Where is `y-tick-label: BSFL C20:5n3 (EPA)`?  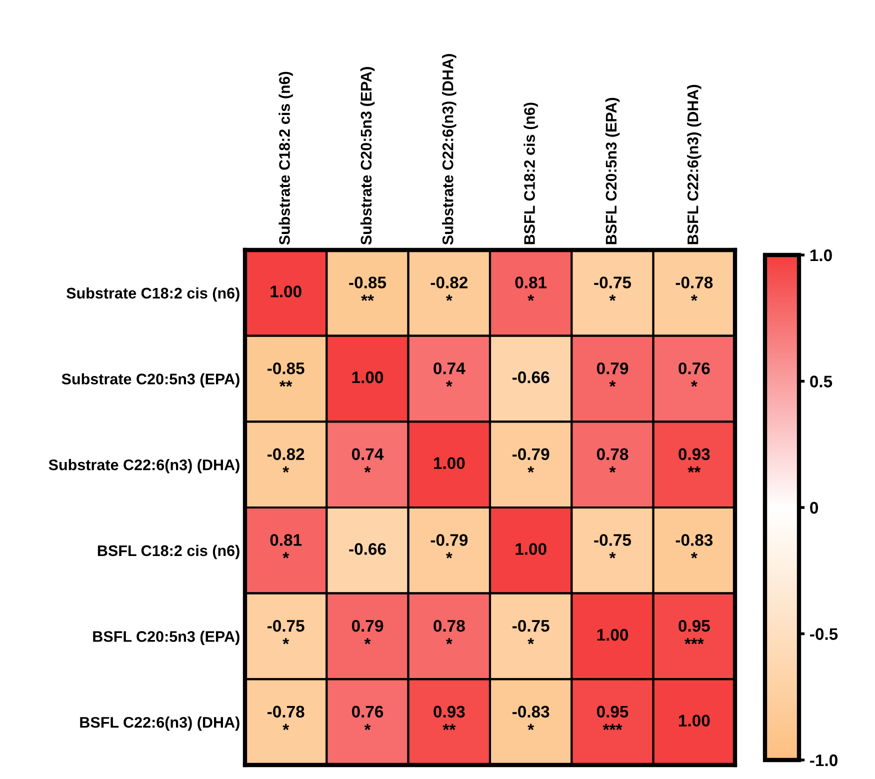
y-tick-label: BSFL C20:5n3 (EPA) is located at coordinates (166, 637).